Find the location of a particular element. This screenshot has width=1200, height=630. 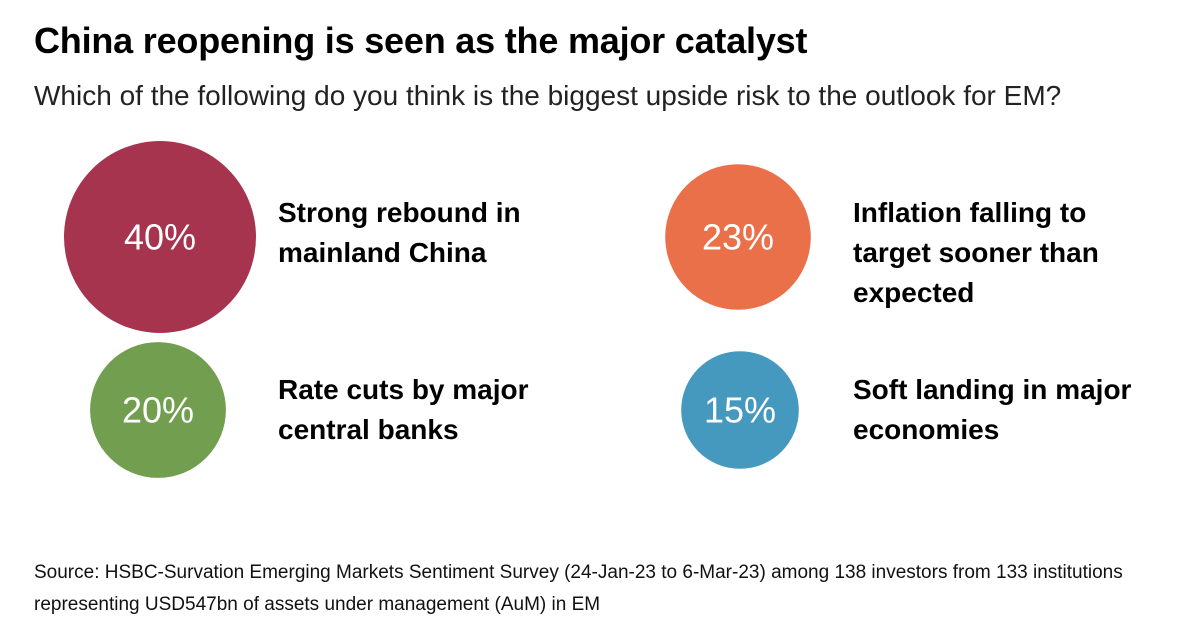

bubble-1-value: 40% is located at coordinates (160, 237).